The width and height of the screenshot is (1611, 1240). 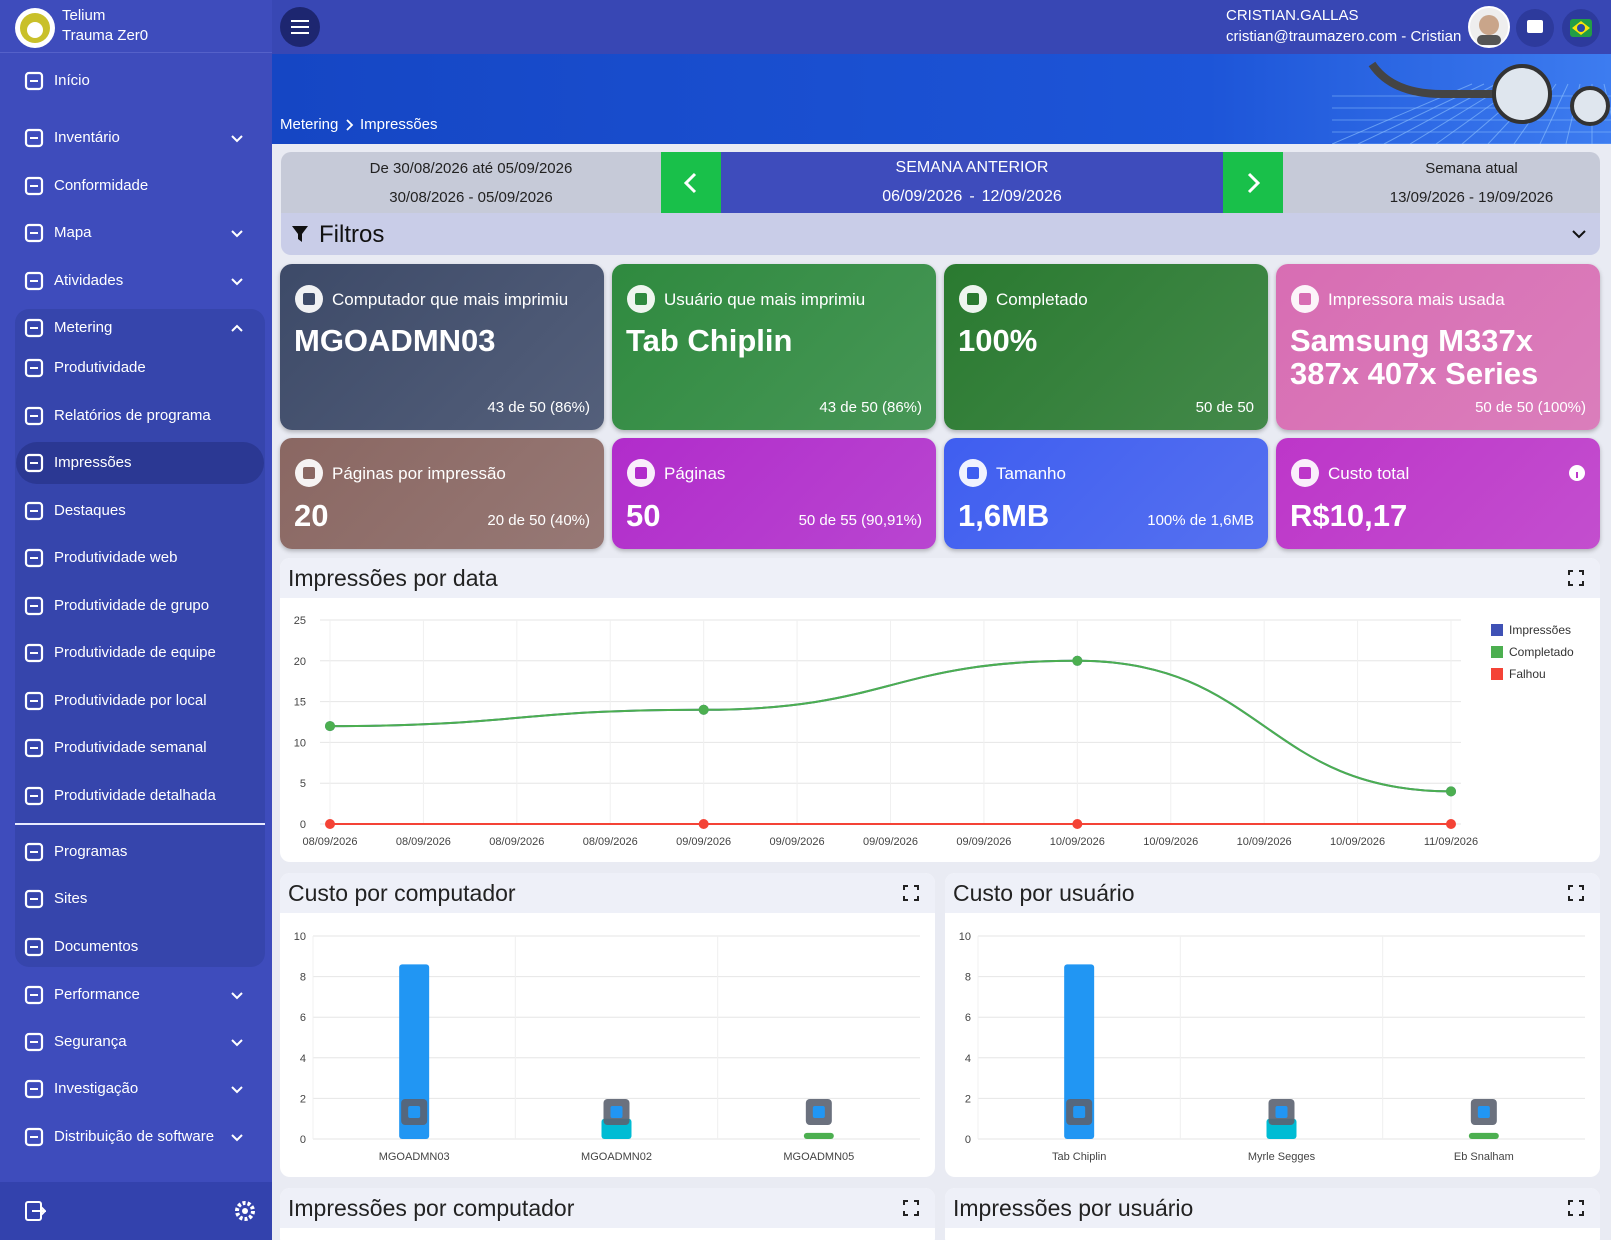 What do you see at coordinates (1200, 520) in the screenshot?
I see `card-sub: 100% de 1,6MB` at bounding box center [1200, 520].